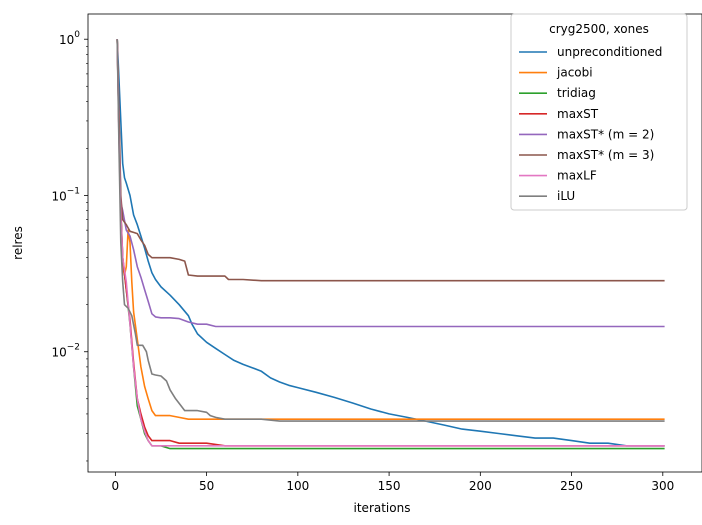  What do you see at coordinates (662, 486) in the screenshot?
I see `x-tick-label: 300` at bounding box center [662, 486].